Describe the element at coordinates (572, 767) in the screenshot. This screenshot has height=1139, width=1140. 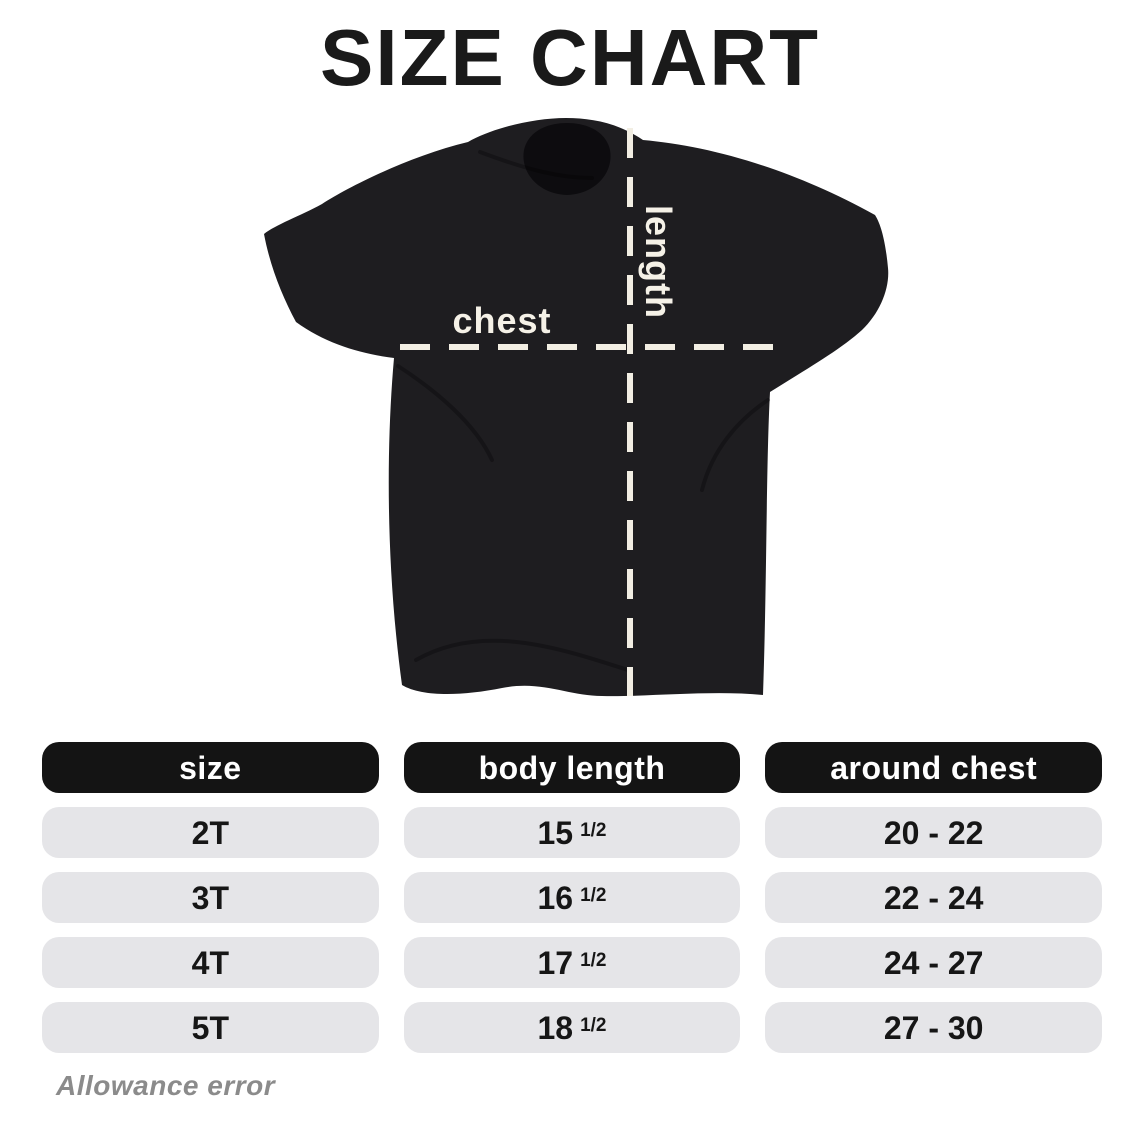
I see `column-header-body-length: body length` at that location.